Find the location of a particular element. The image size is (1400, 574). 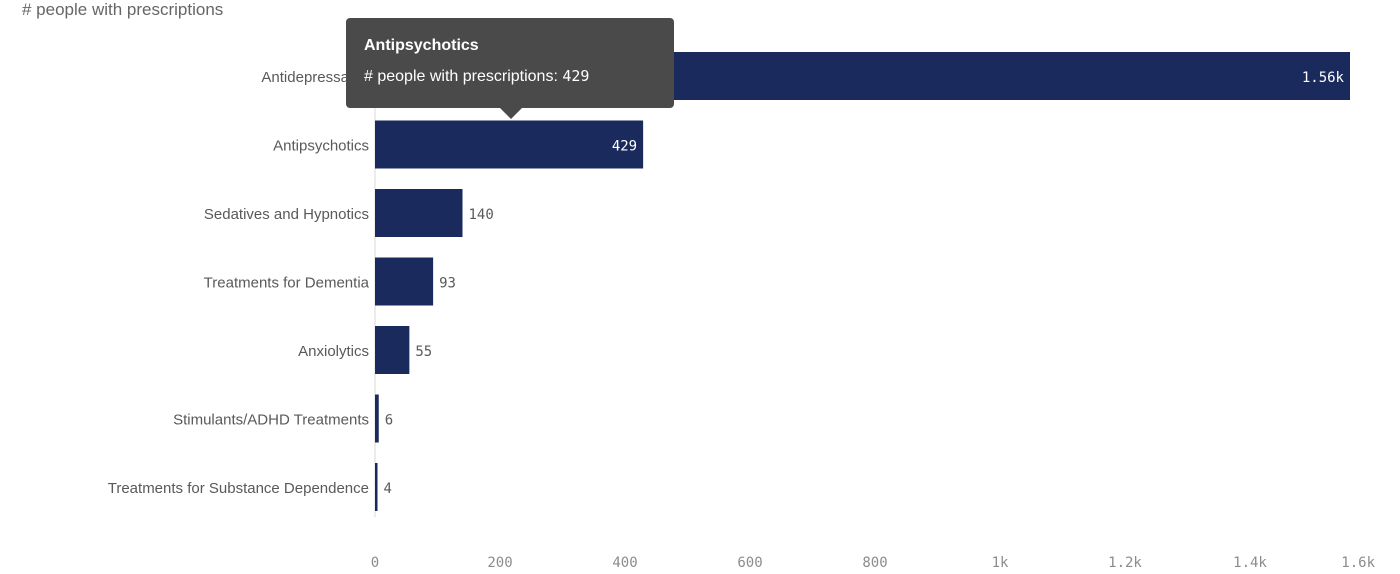

category-label: Anxiolytics is located at coordinates (333, 351).